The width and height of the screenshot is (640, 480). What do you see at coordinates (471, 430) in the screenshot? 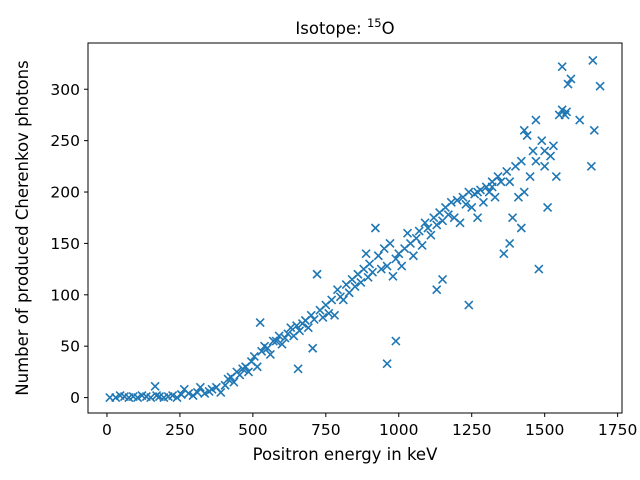
I see `x-tick-label: 1250` at bounding box center [471, 430].